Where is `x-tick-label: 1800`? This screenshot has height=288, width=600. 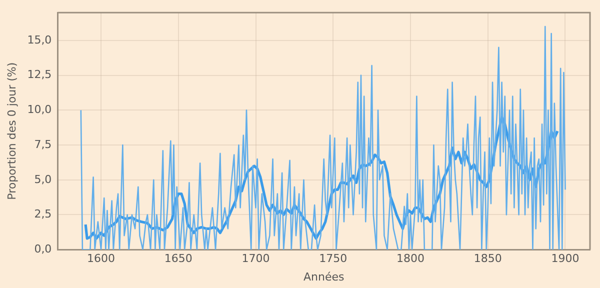
x-tick-label: 1800 is located at coordinates (410, 259).